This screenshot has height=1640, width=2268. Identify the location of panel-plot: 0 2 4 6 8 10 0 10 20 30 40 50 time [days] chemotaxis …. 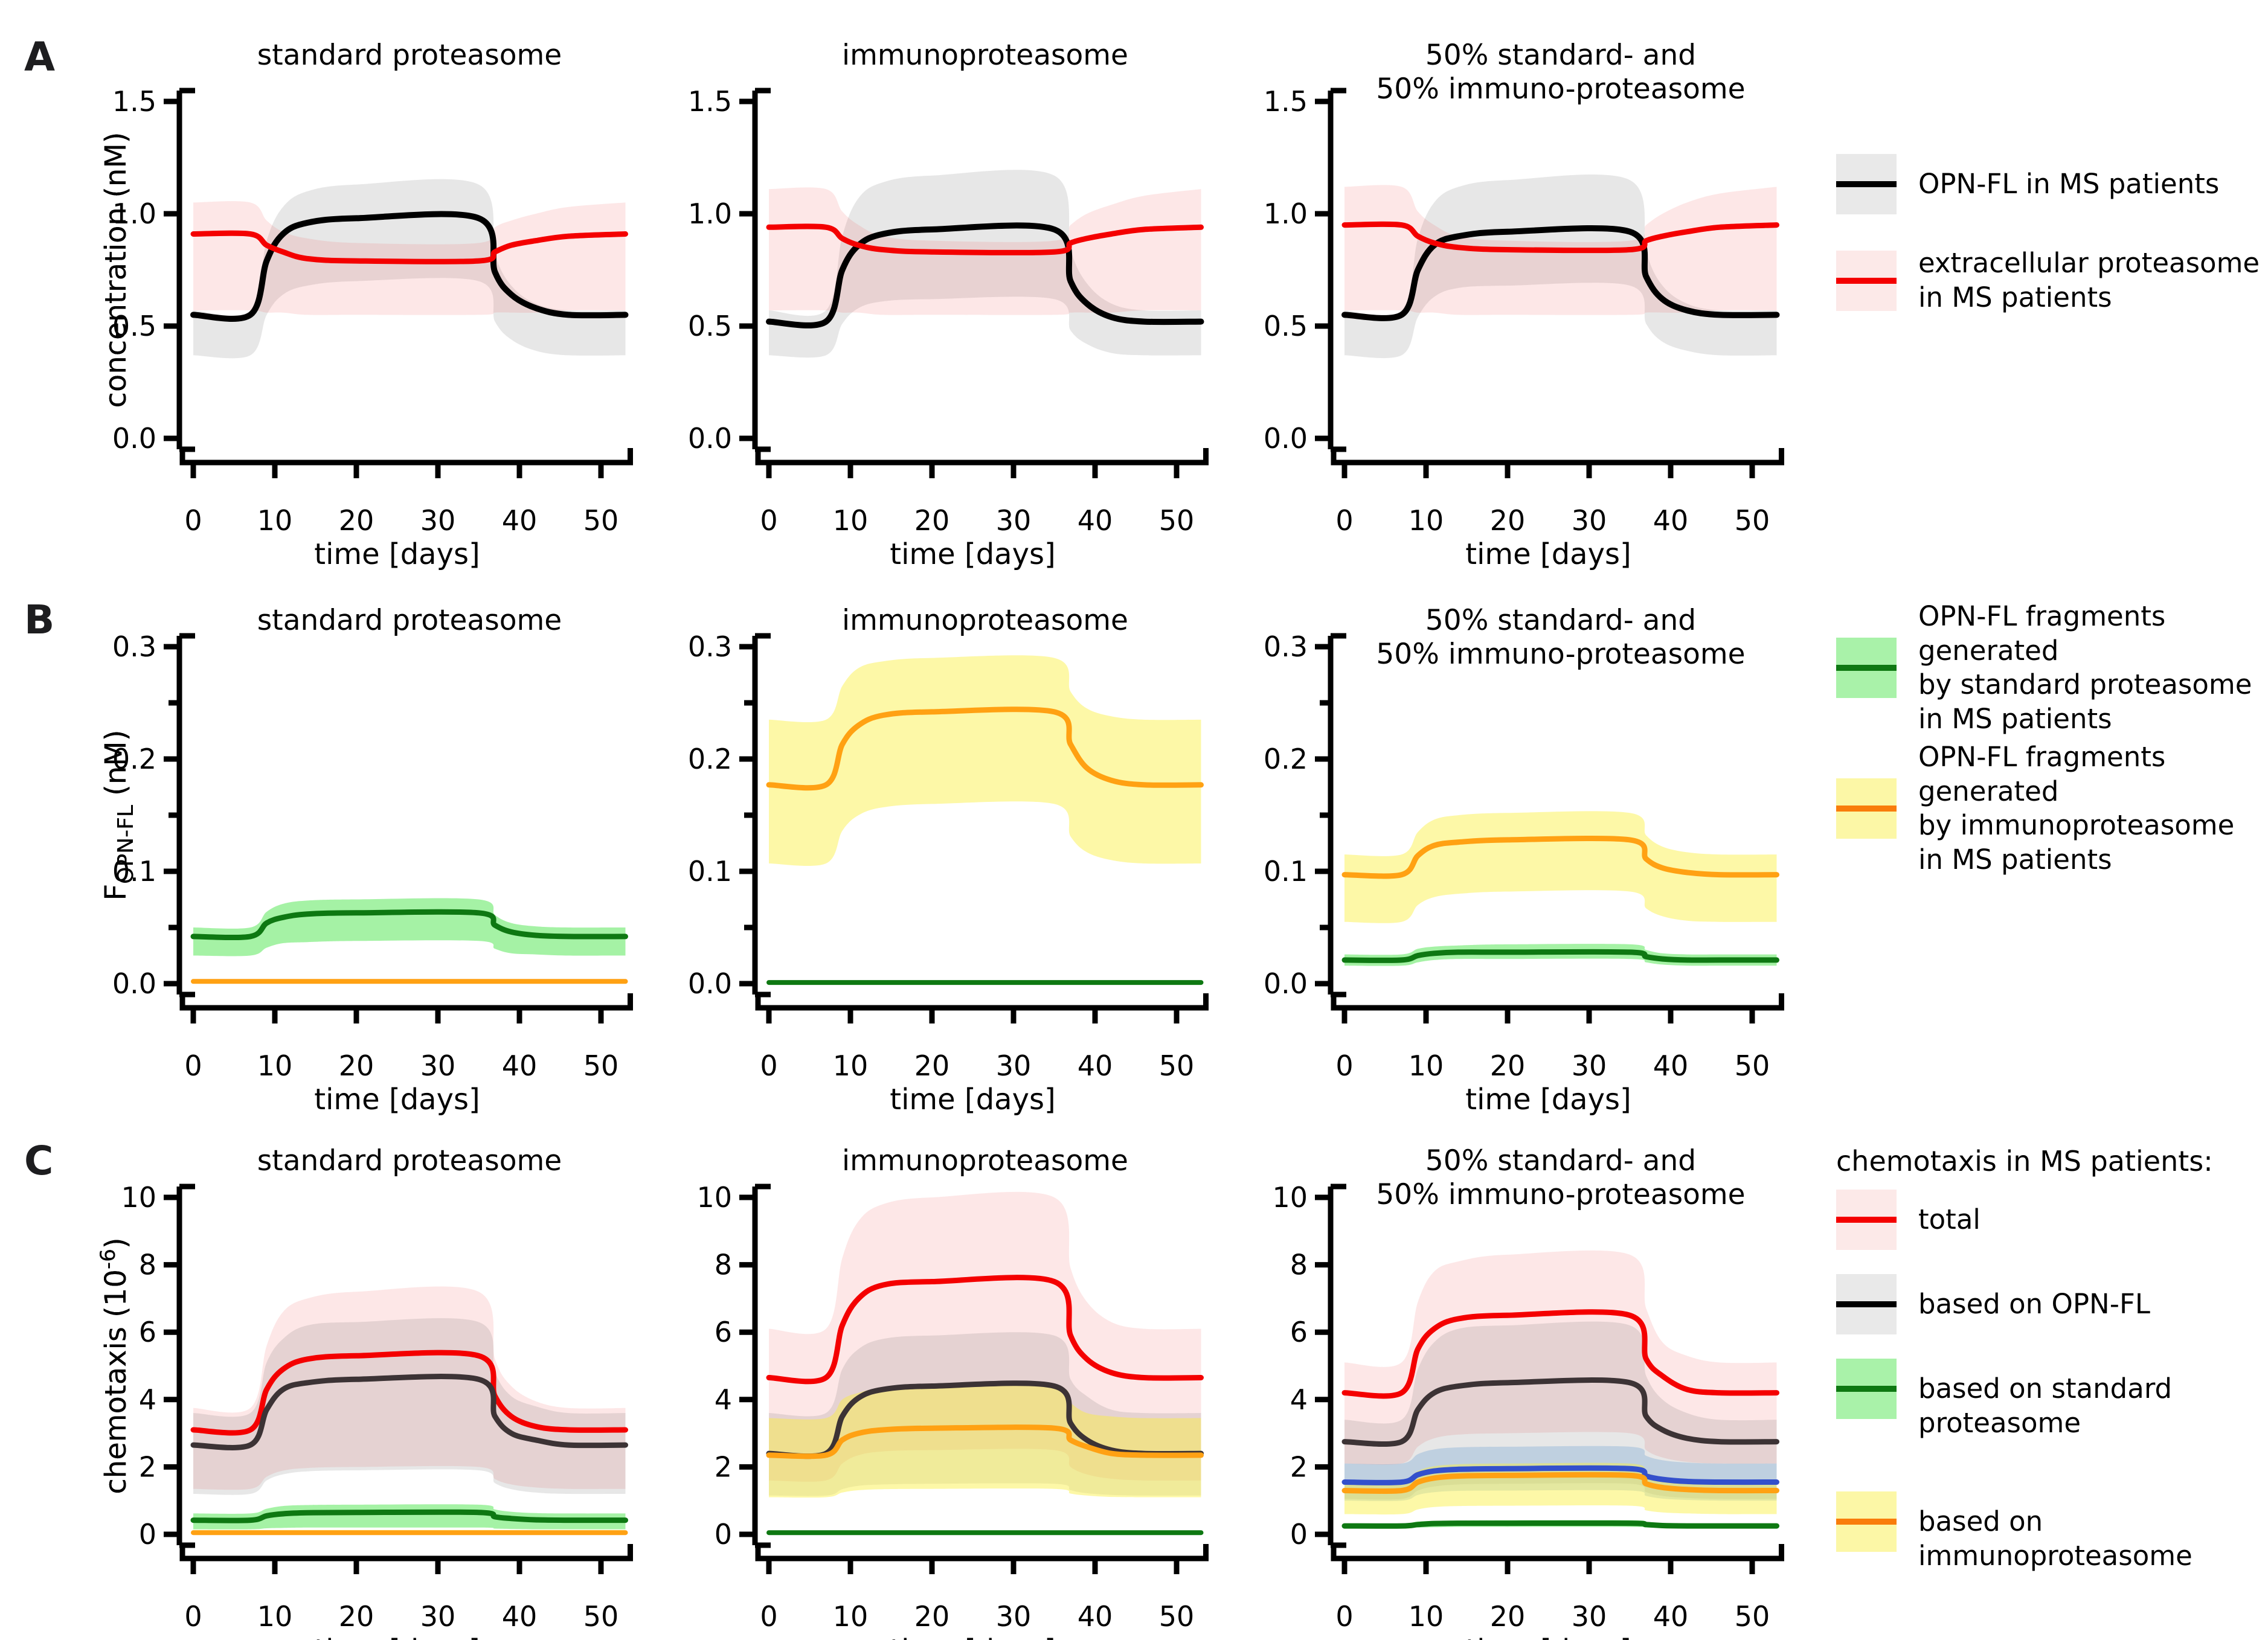
(365, 1410).